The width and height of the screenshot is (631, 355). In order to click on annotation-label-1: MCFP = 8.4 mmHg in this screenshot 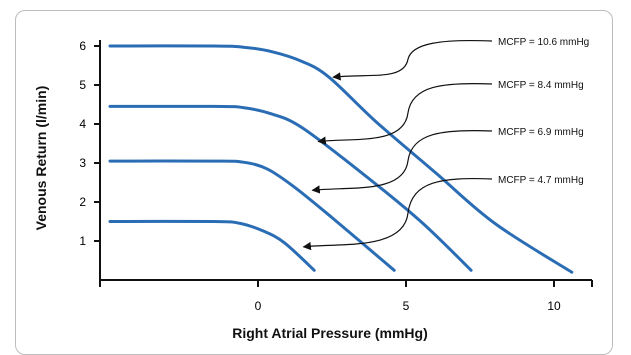, I will do `click(541, 85)`.